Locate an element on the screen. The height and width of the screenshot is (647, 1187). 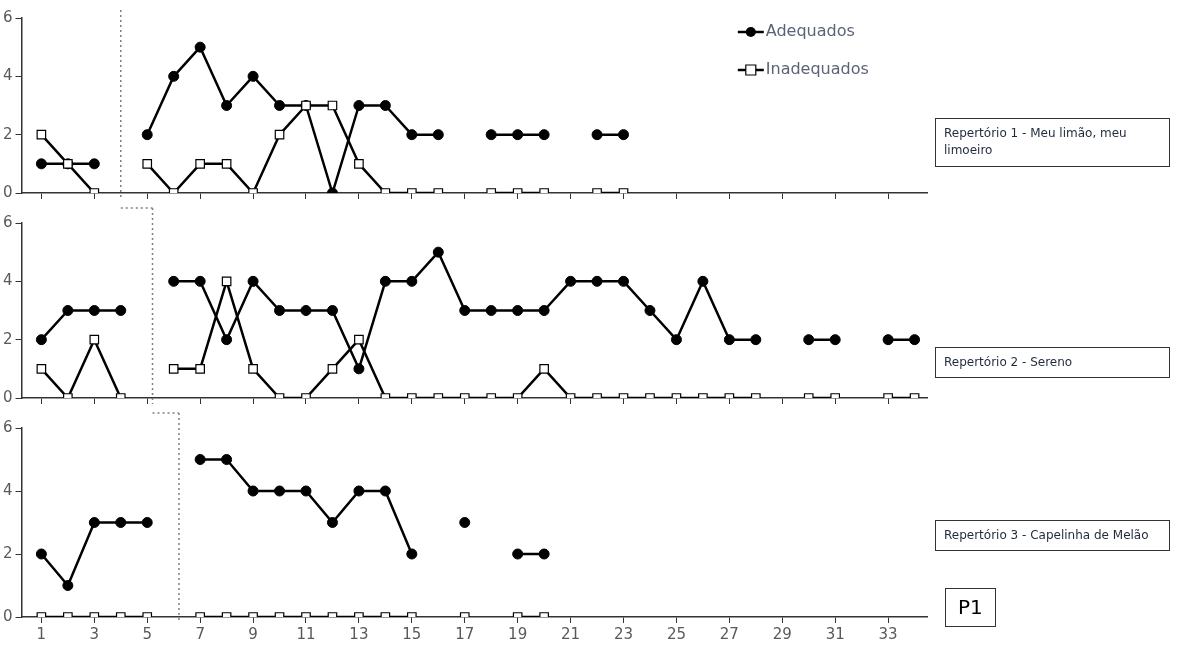
x-tick-label: 19 is located at coordinates (518, 633).